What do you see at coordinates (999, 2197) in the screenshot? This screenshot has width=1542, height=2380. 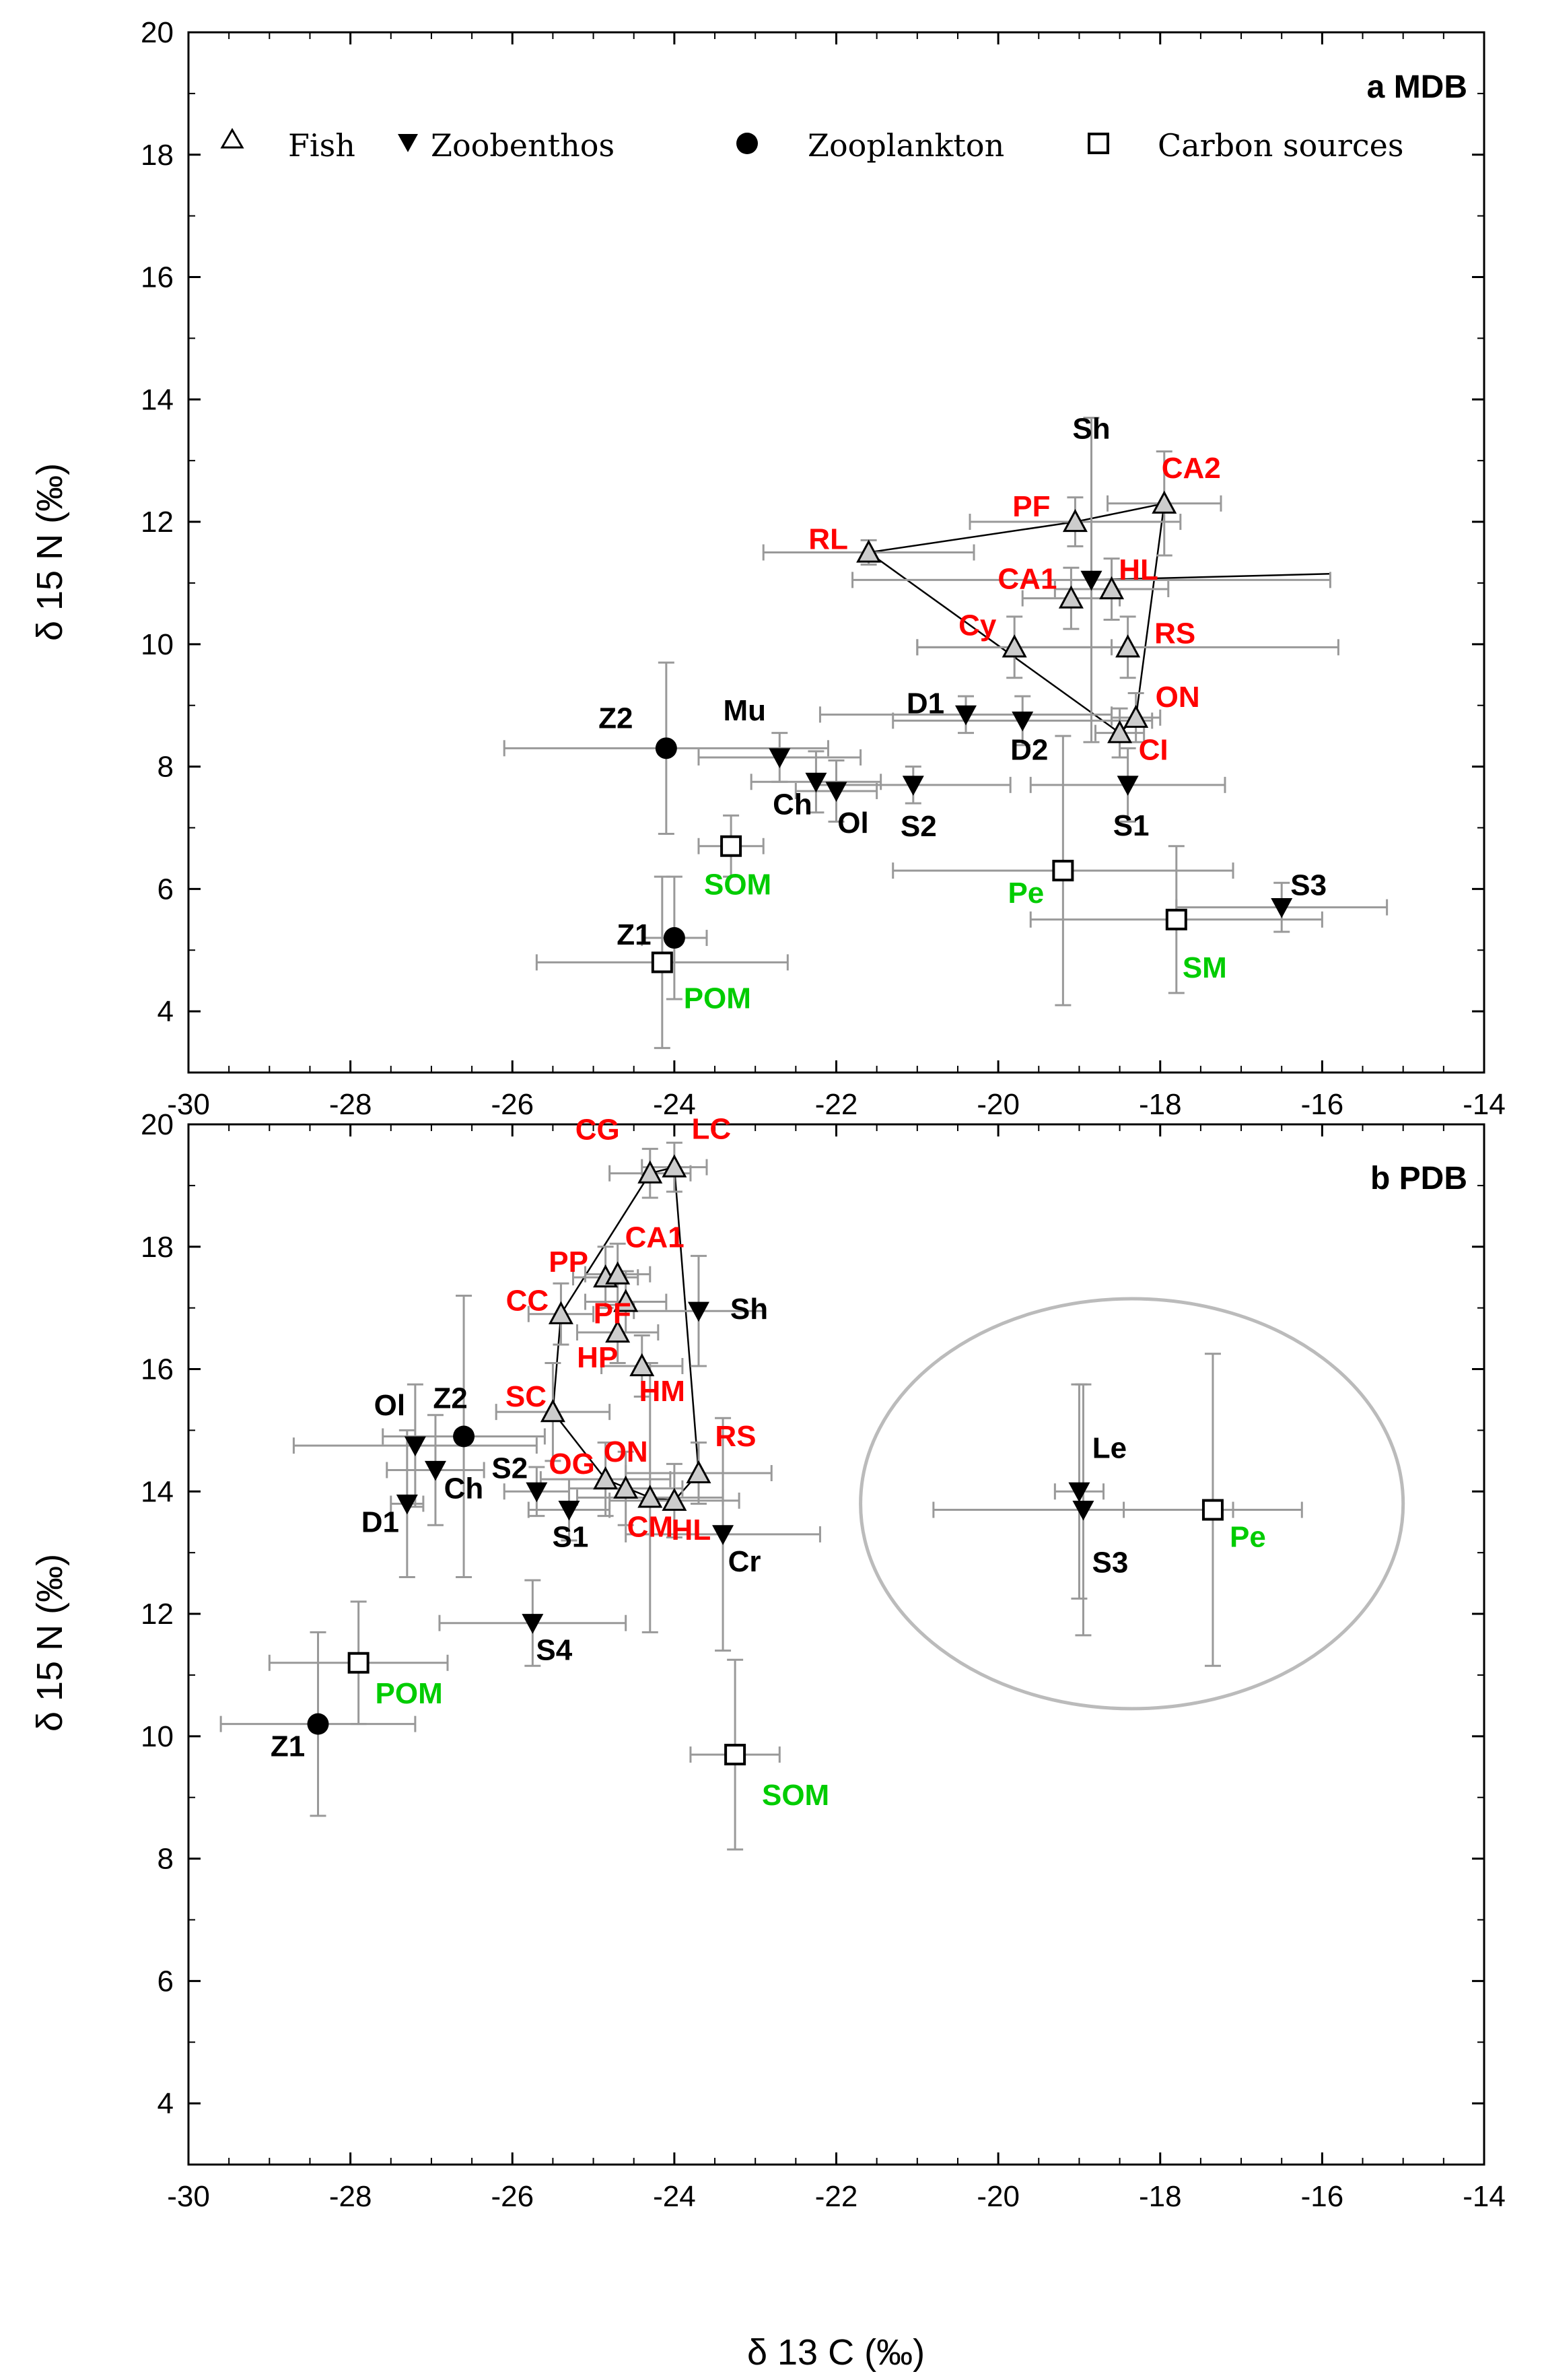 I see `x-tick-label: -20` at bounding box center [999, 2197].